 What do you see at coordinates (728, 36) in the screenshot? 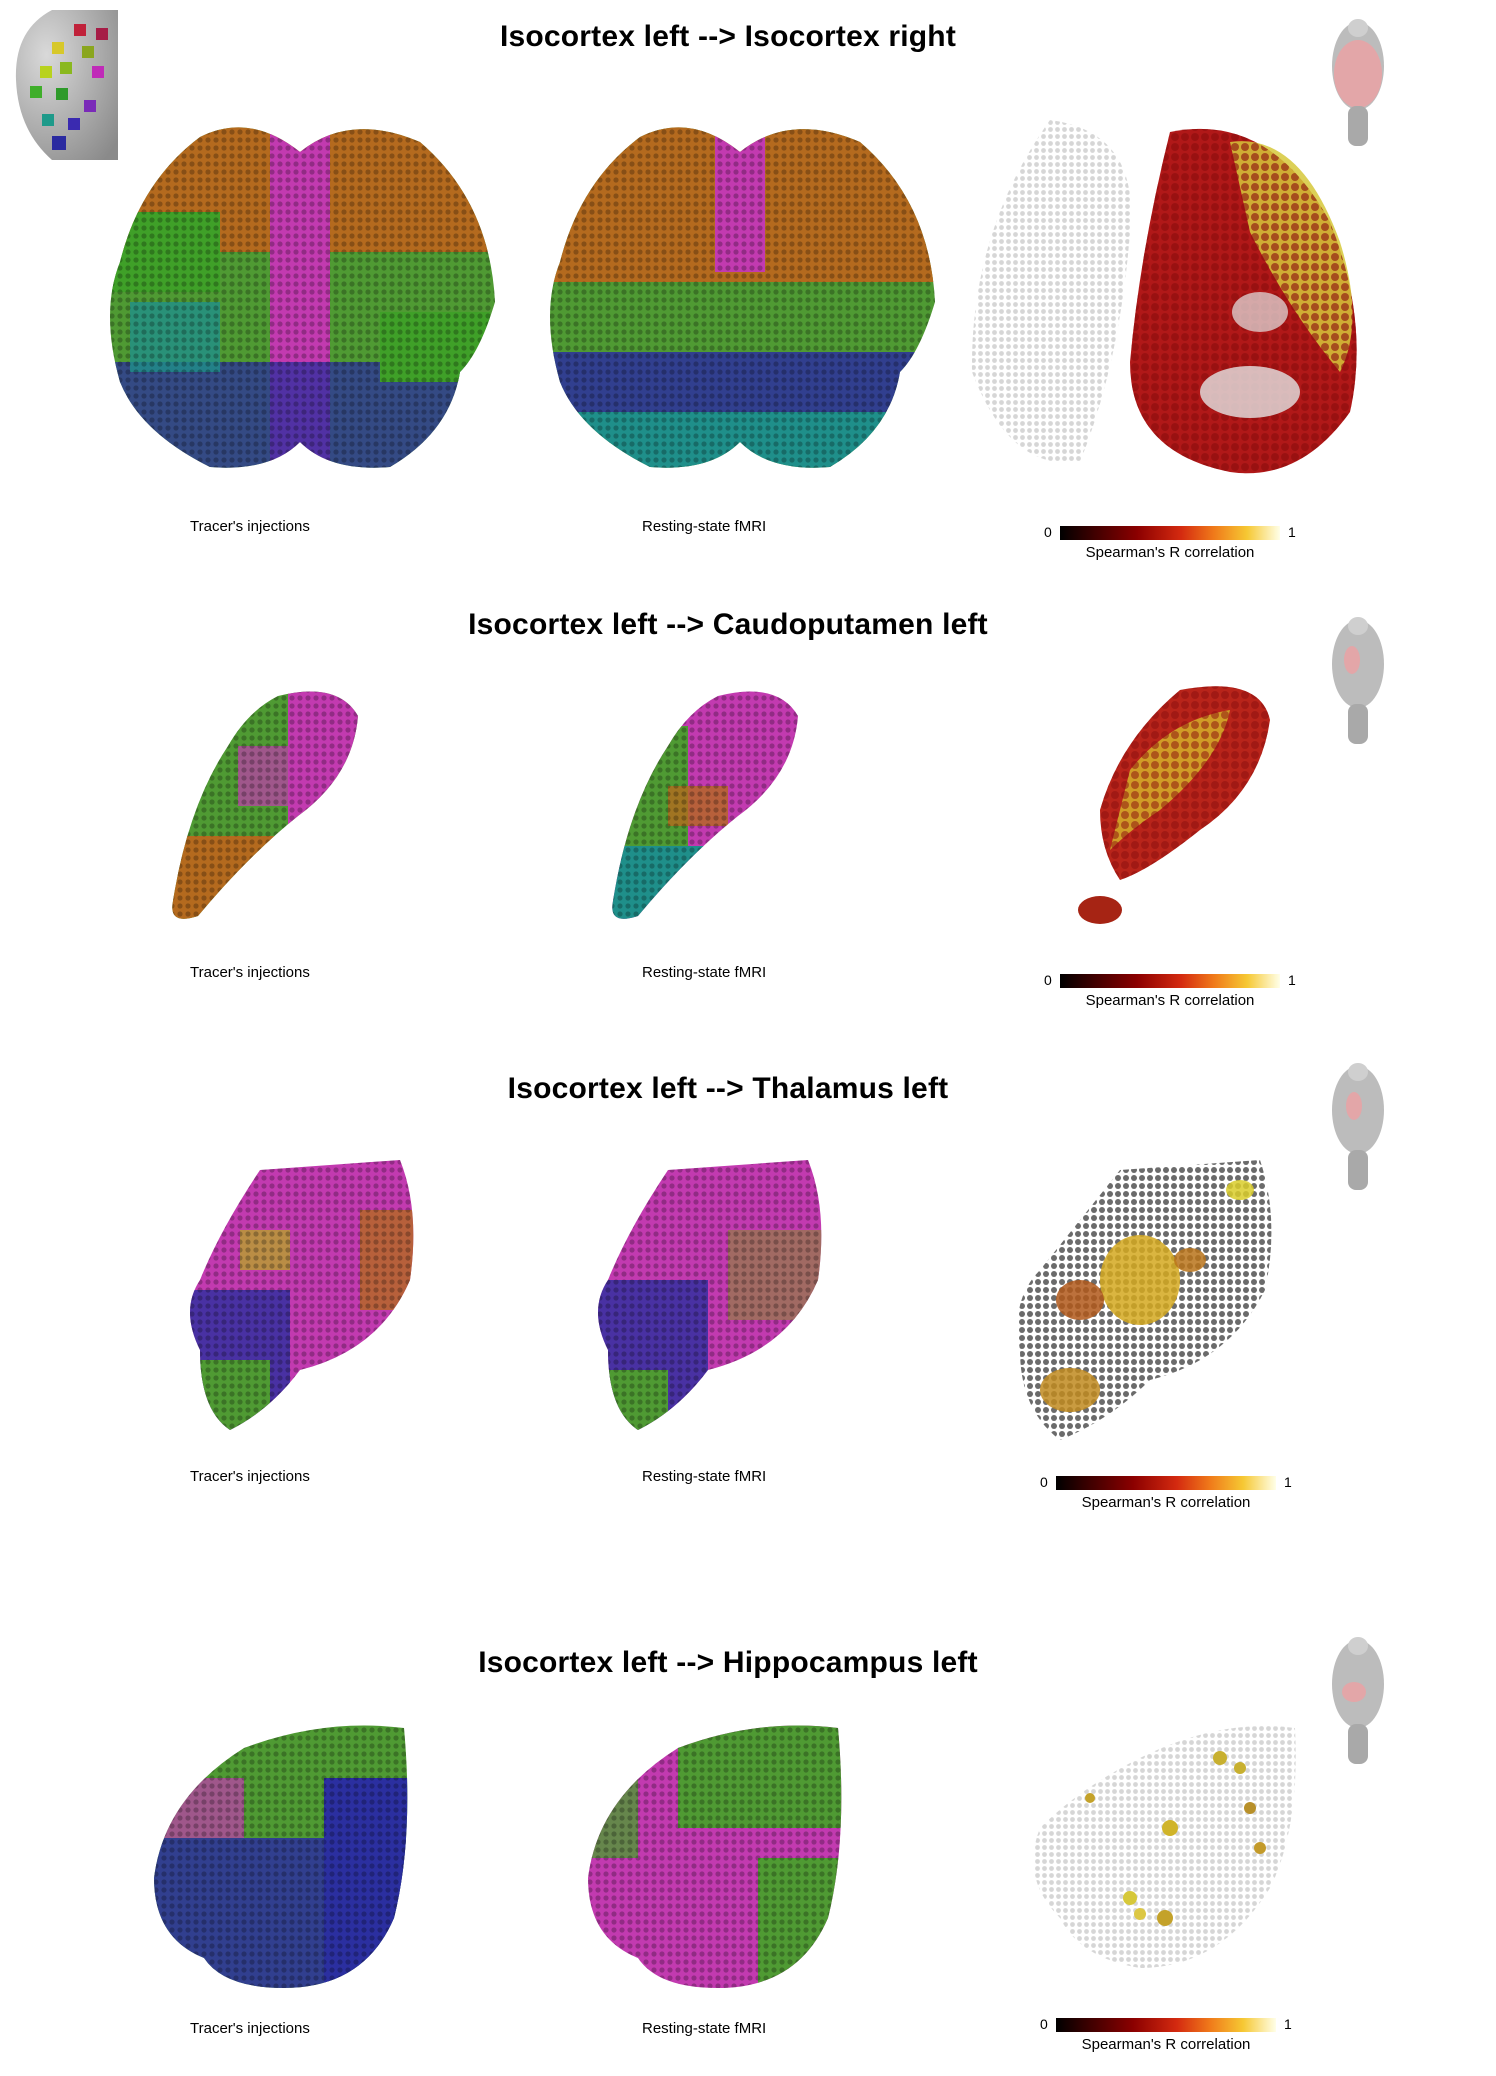
I see `panel-title: Isocortex left --> Isocortex right` at bounding box center [728, 36].